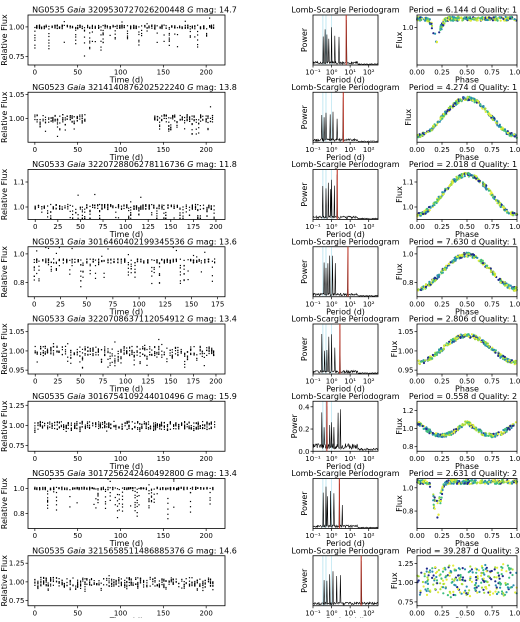 The width and height of the screenshot is (520, 622). What do you see at coordinates (399, 426) in the screenshot?
I see `ph-ylabel: Flux` at bounding box center [399, 426].